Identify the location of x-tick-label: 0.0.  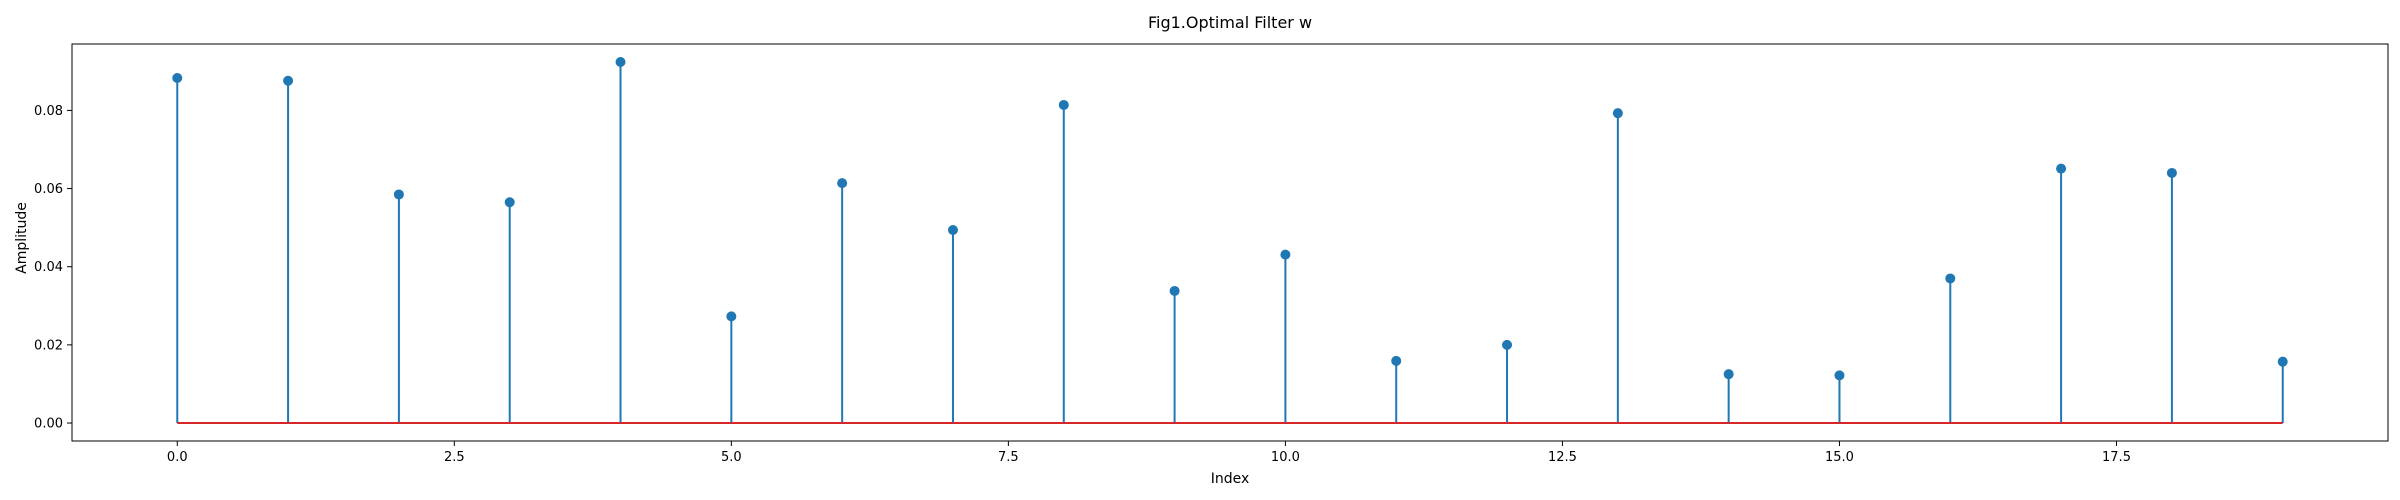
(177, 457).